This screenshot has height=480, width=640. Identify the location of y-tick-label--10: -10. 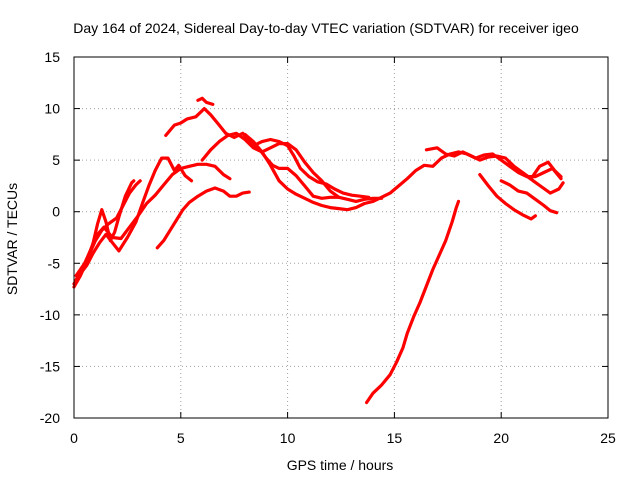
(50, 315).